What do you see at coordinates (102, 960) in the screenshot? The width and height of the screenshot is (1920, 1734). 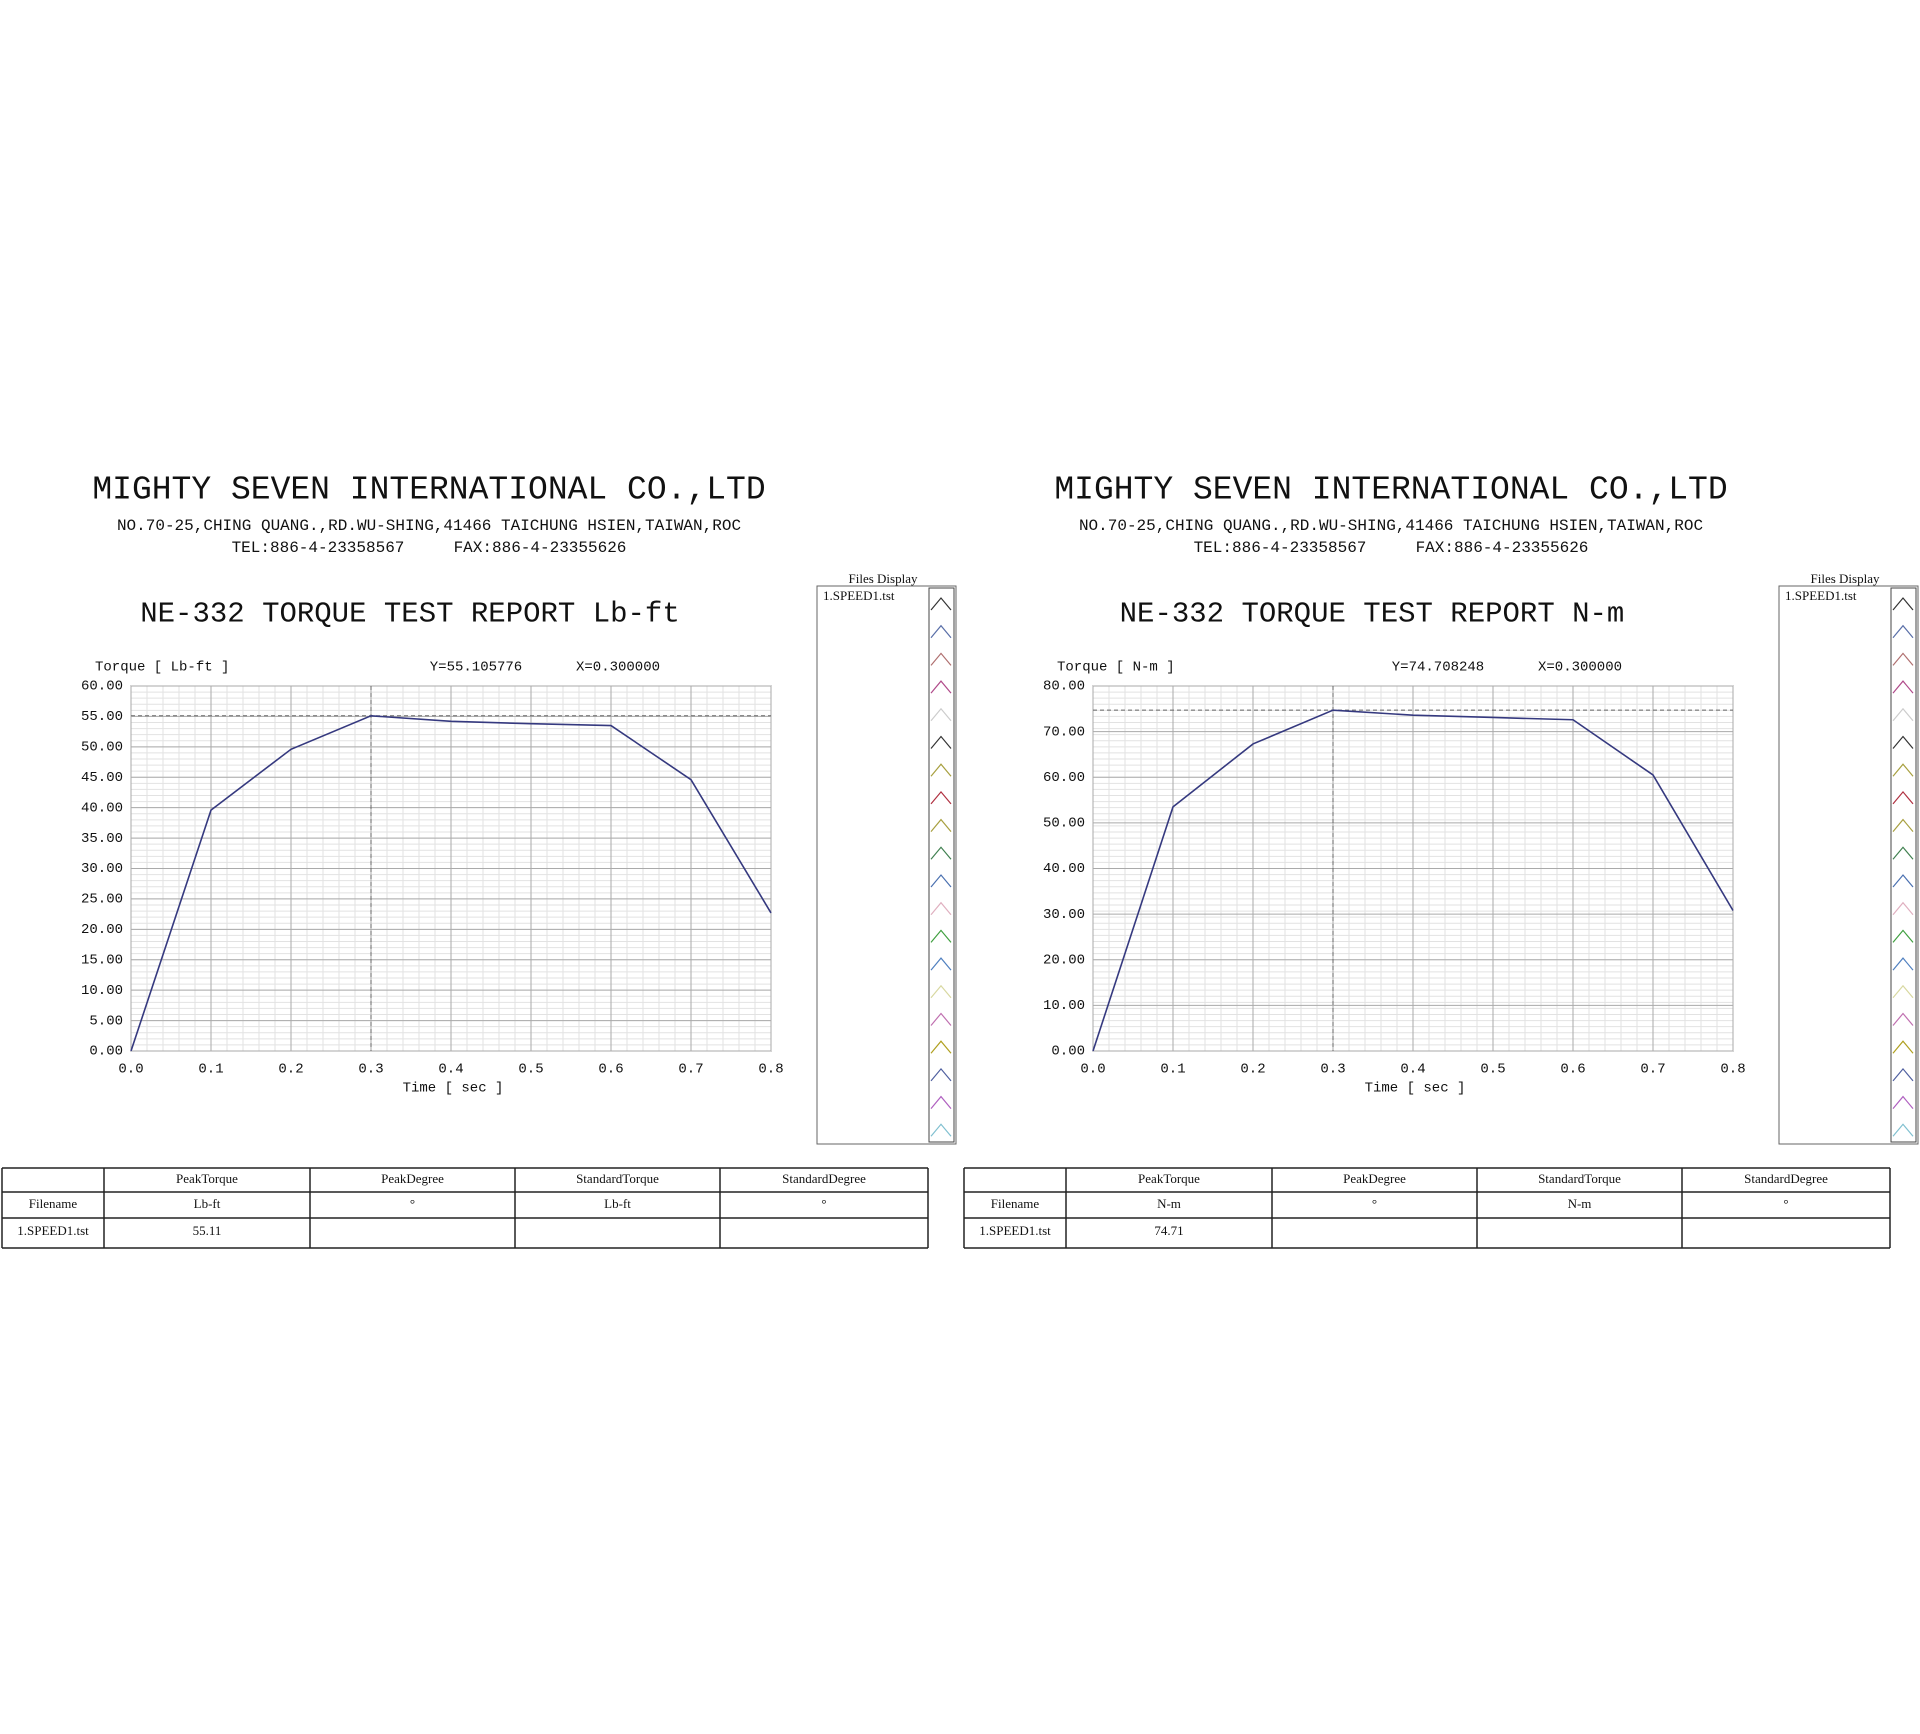 I see `y-tick-label: 15.00` at bounding box center [102, 960].